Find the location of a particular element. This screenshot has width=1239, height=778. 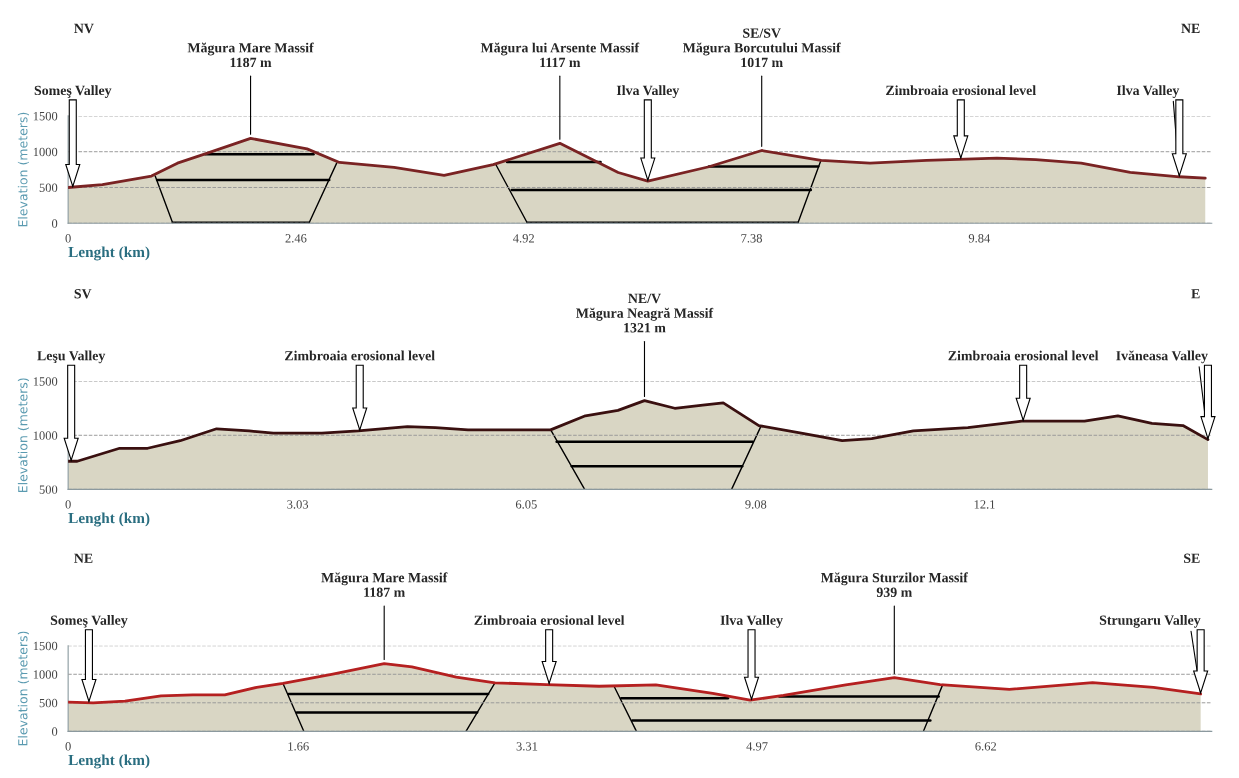

x-tick-label: 9.84 is located at coordinates (979, 238).